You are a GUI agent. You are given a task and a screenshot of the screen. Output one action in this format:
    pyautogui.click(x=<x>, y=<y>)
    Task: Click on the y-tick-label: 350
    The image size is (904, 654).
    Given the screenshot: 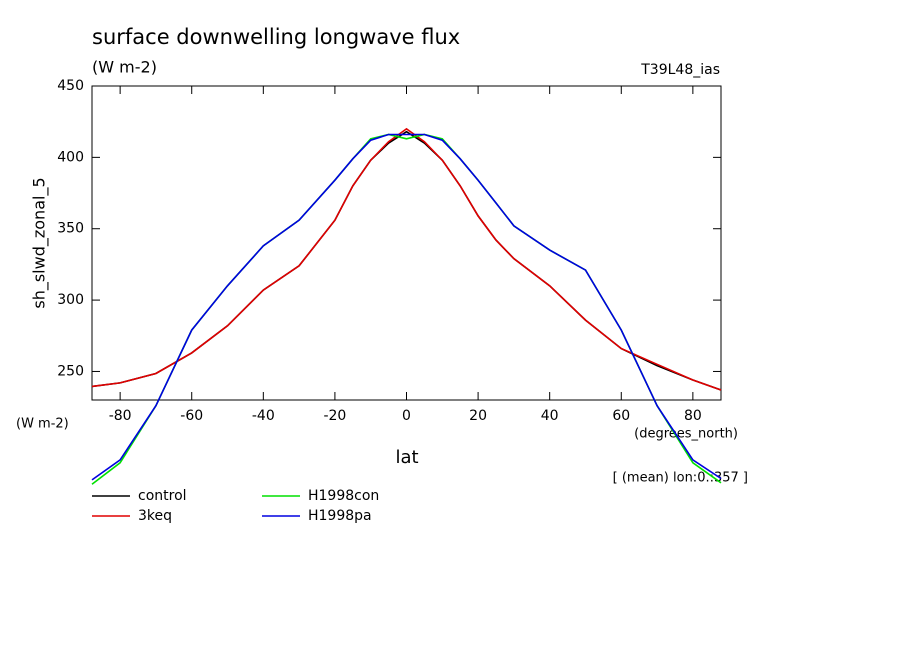 What is the action you would take?
    pyautogui.click(x=70, y=229)
    